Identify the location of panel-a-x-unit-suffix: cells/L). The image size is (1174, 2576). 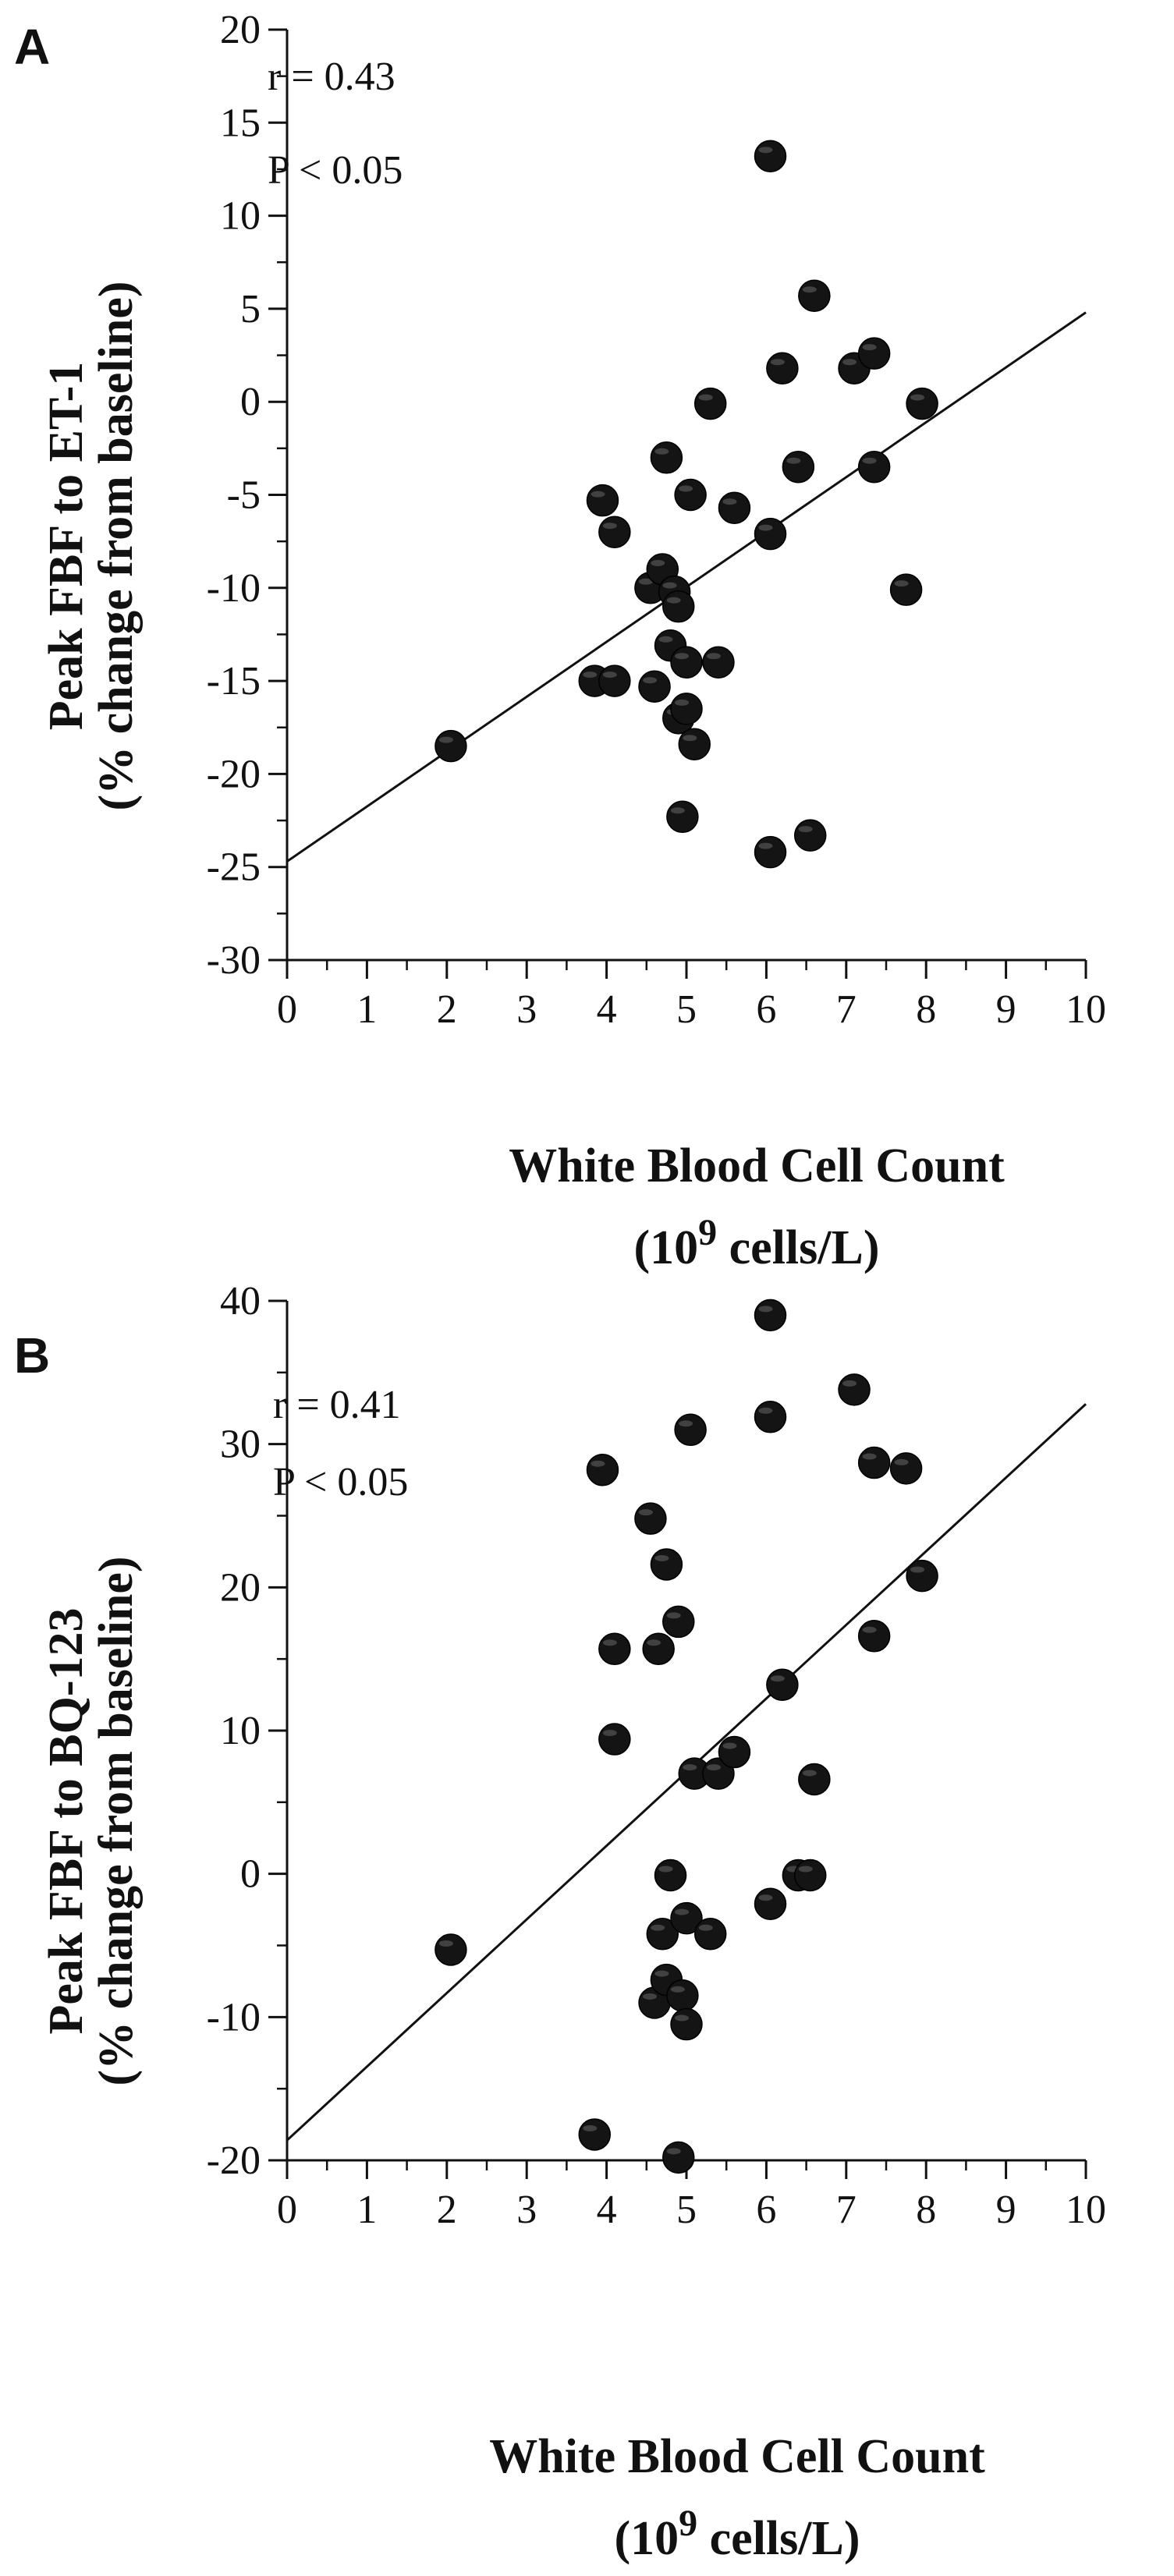
(798, 1247).